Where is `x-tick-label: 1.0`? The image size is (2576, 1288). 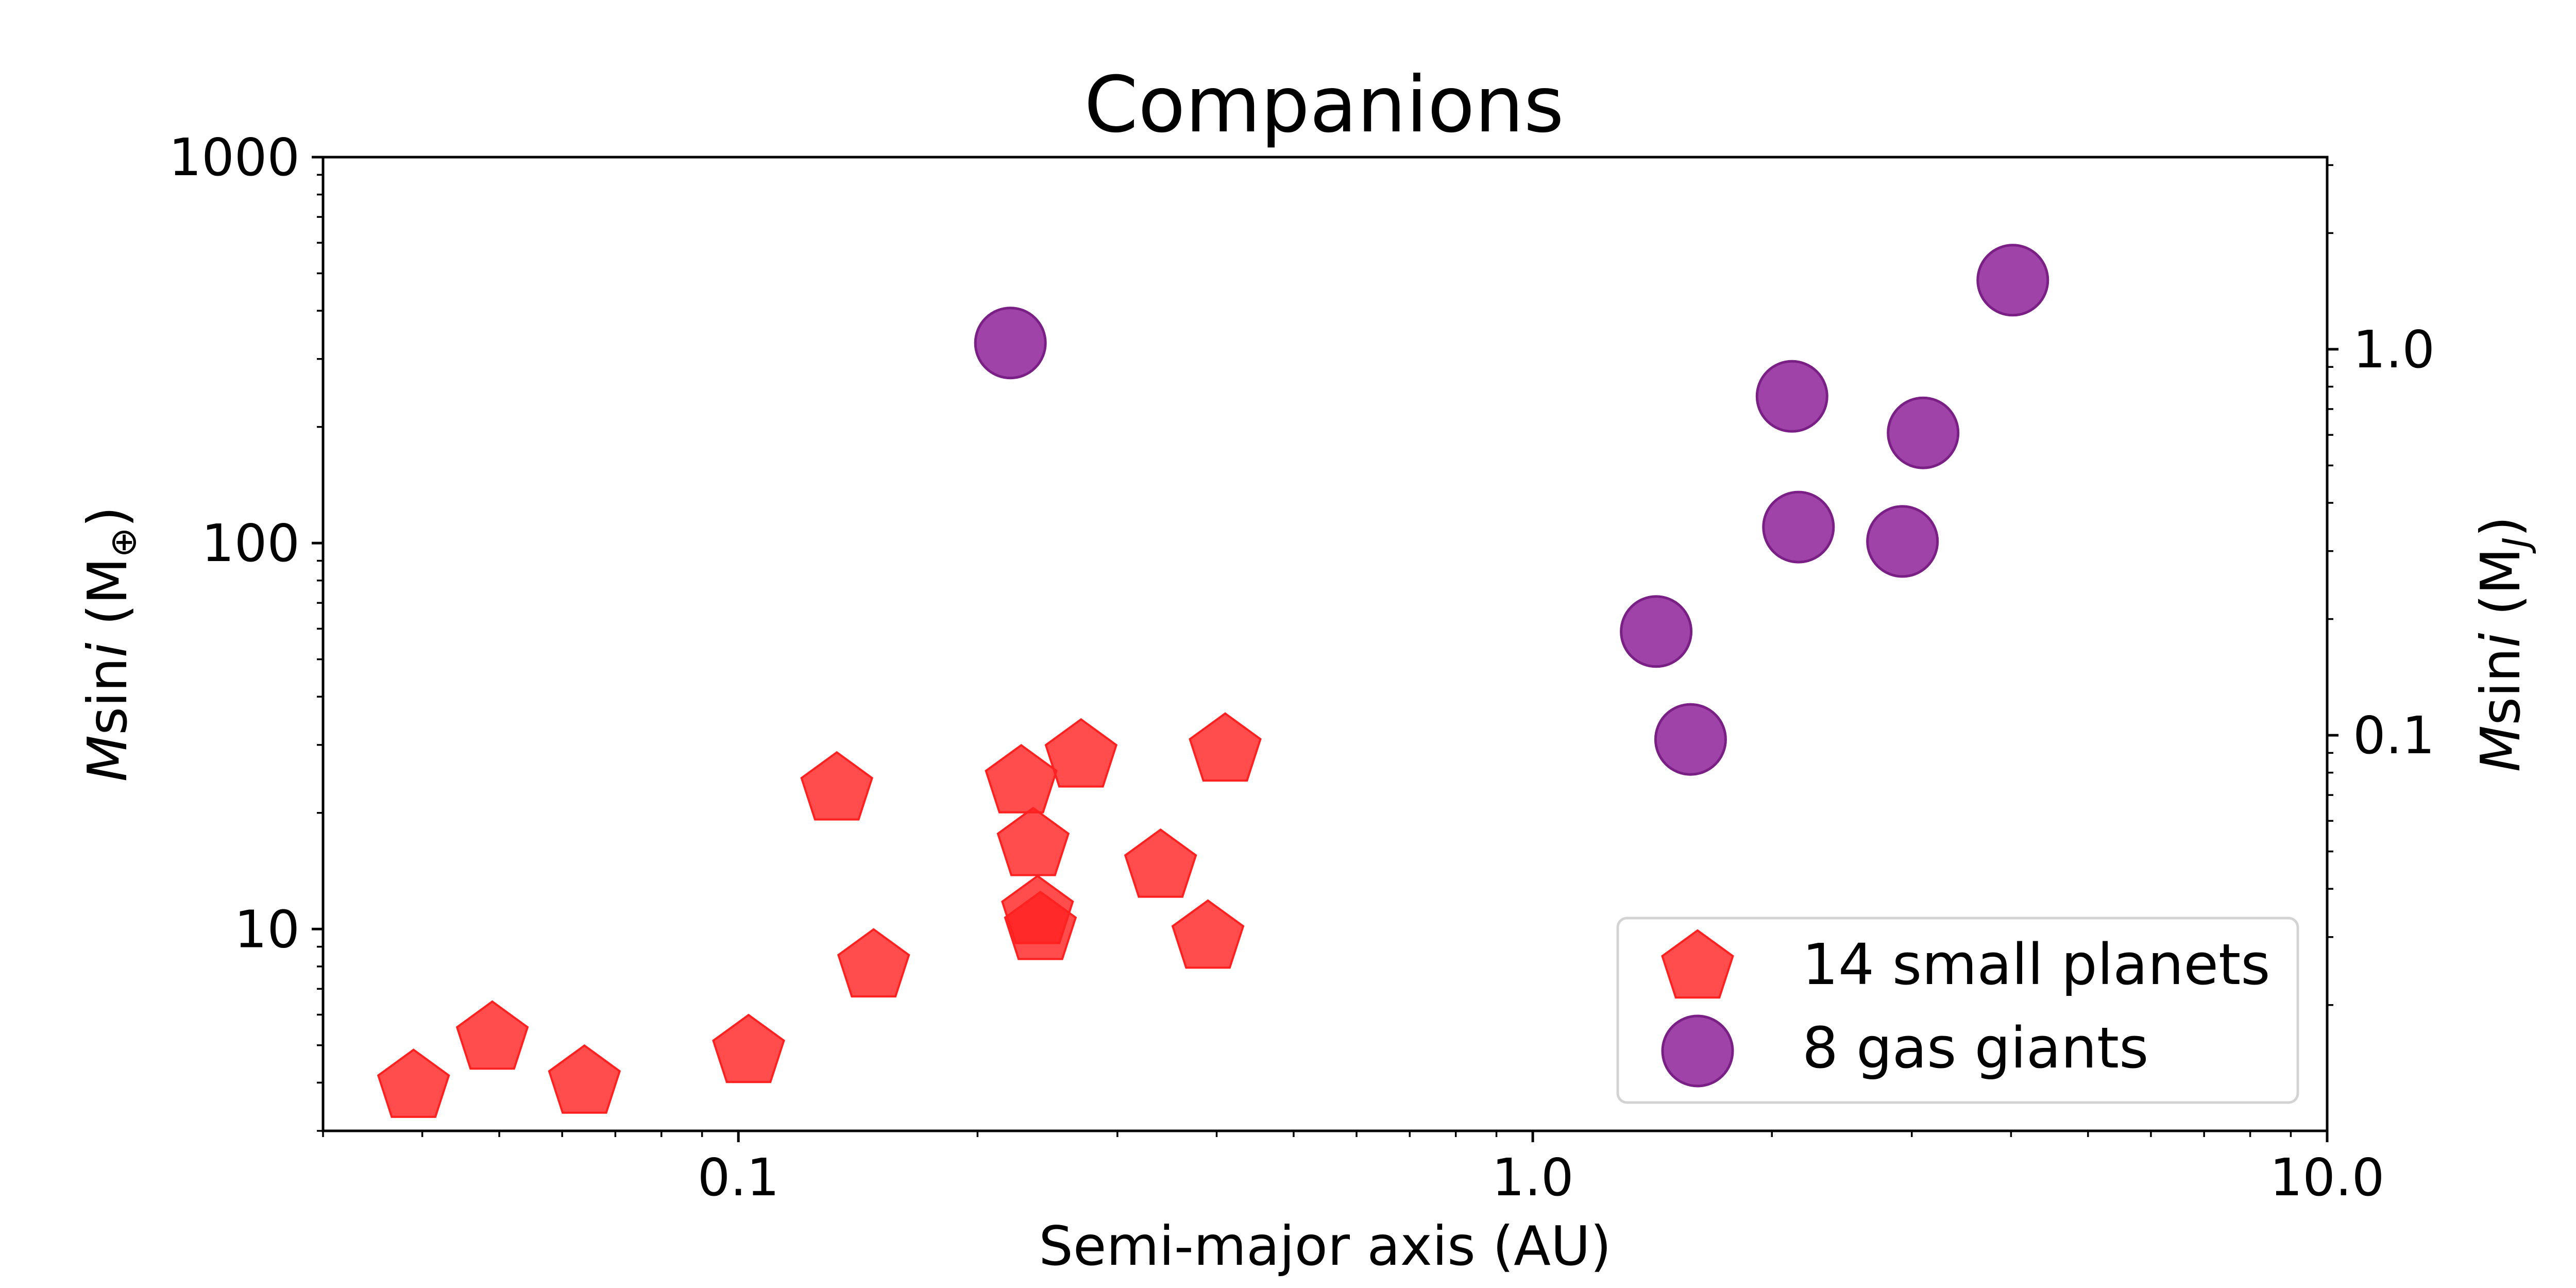 x-tick-label: 1.0 is located at coordinates (1533, 1177).